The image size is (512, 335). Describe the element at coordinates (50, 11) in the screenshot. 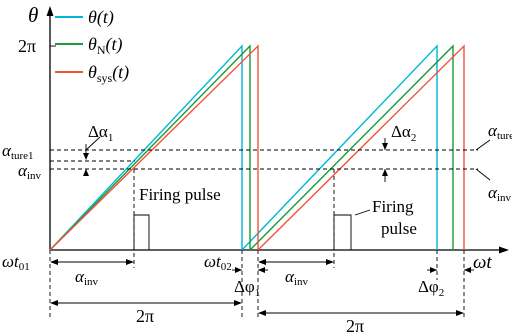

I see `y-axis-arrow` at that location.